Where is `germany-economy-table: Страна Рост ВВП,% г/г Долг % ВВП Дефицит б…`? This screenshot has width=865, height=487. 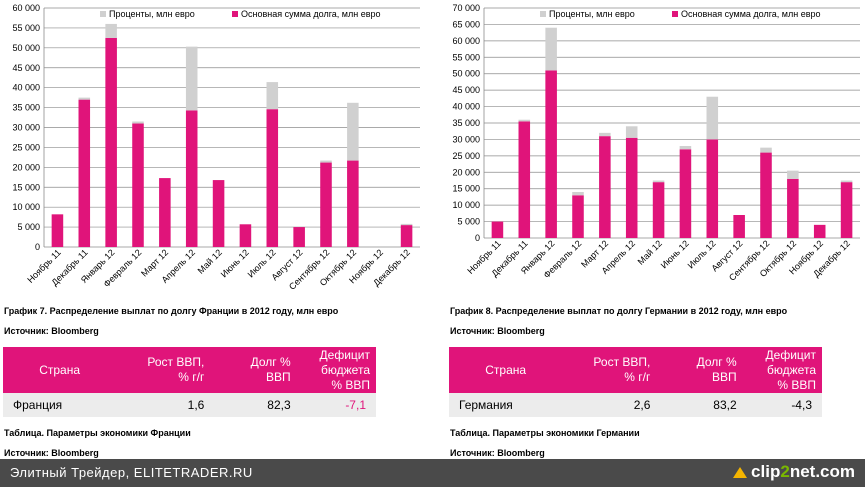
germany-economy-table: Страна Рост ВВП,% г/г Долг % ВВП Дефицит б… is located at coordinates (635, 382).